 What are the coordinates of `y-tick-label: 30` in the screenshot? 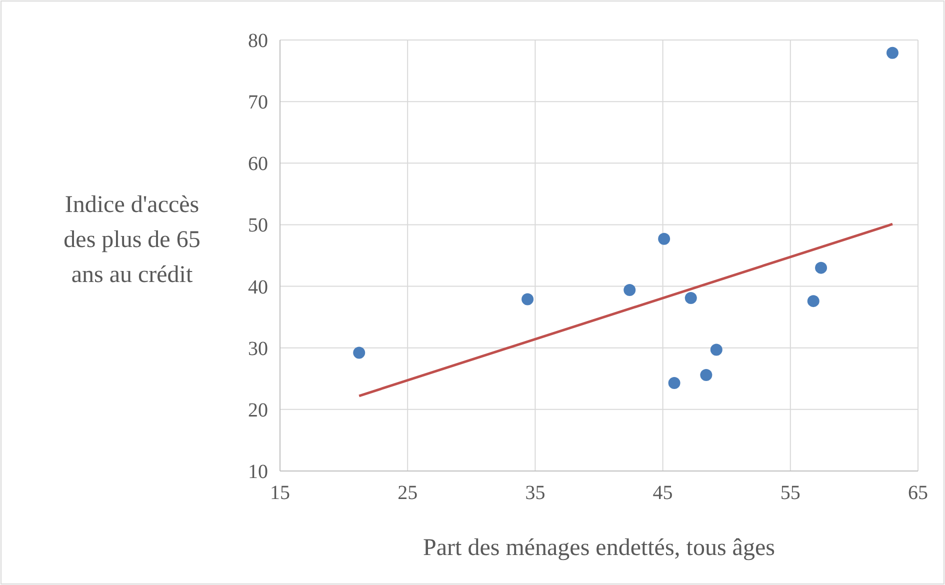 It's located at (258, 349).